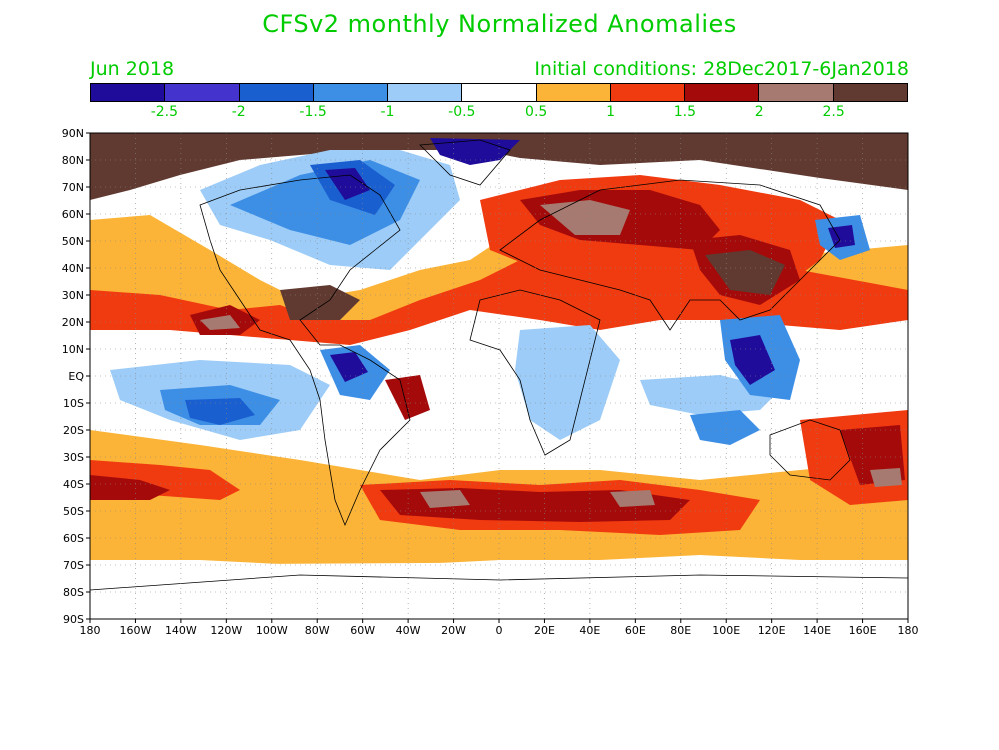  Describe the element at coordinates (73, 484) in the screenshot. I see `latitude-label: 40S` at that location.